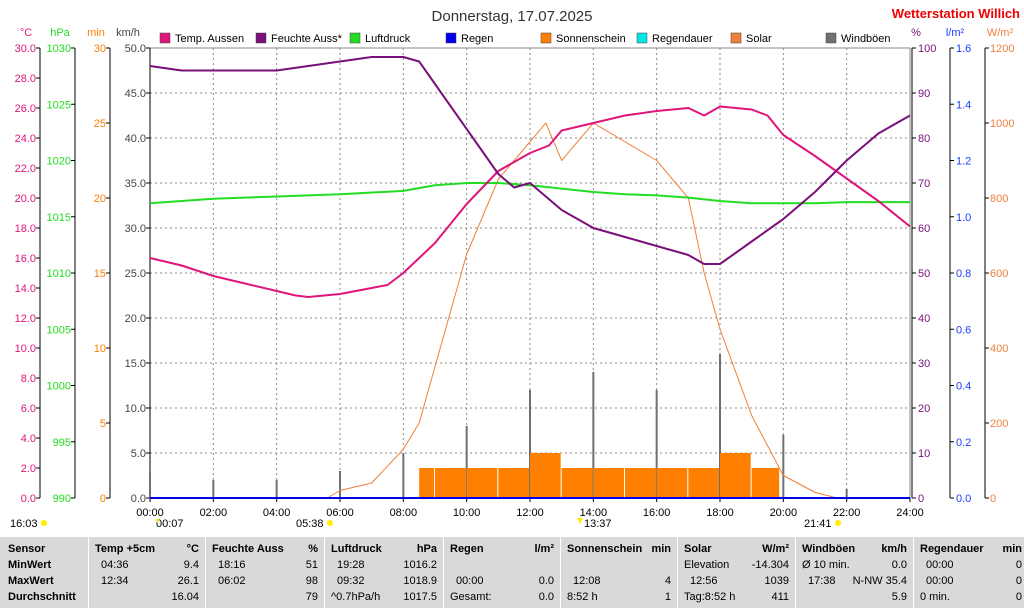 The image size is (1024, 608). Describe the element at coordinates (340, 513) in the screenshot. I see `x-tick-label: 06:00` at that location.